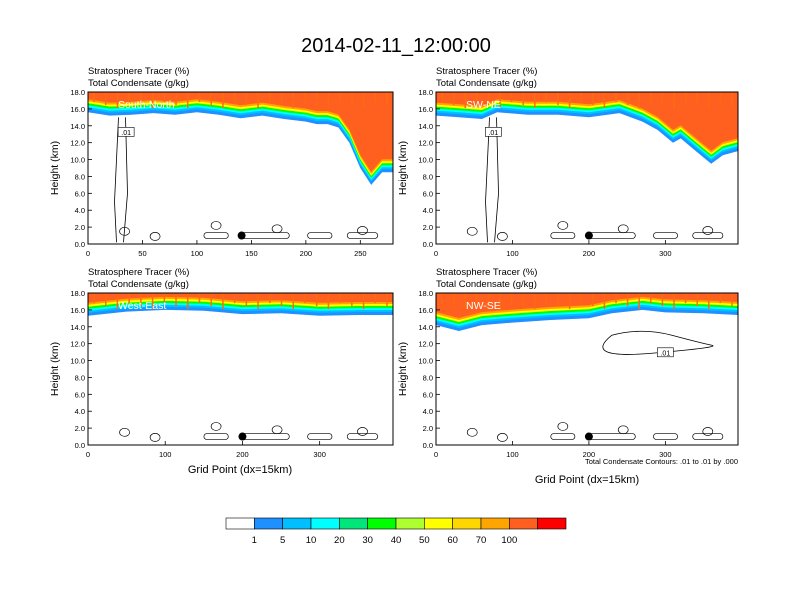  Describe the element at coordinates (146, 105) in the screenshot. I see `panel-label: South-North` at that location.